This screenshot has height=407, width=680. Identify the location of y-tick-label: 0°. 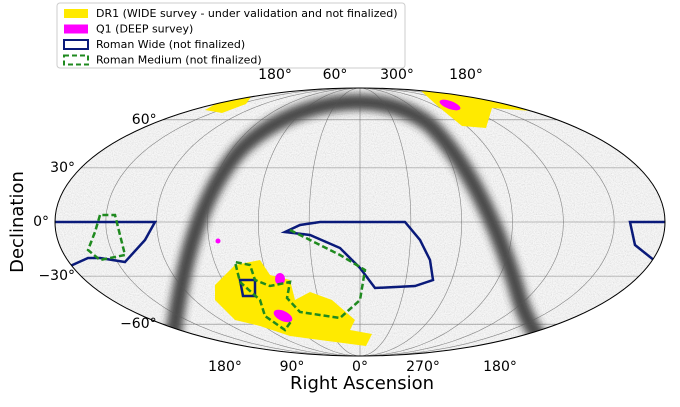
(41, 222).